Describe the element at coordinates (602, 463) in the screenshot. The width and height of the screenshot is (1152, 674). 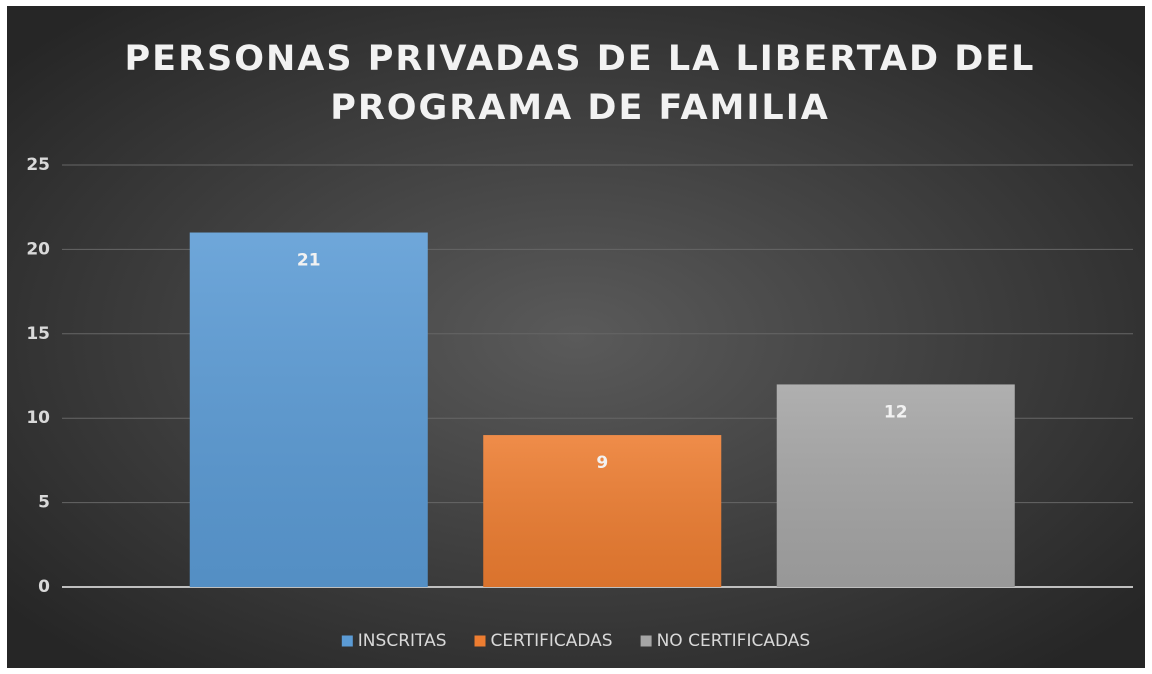
I see `data-label: 9` at that location.